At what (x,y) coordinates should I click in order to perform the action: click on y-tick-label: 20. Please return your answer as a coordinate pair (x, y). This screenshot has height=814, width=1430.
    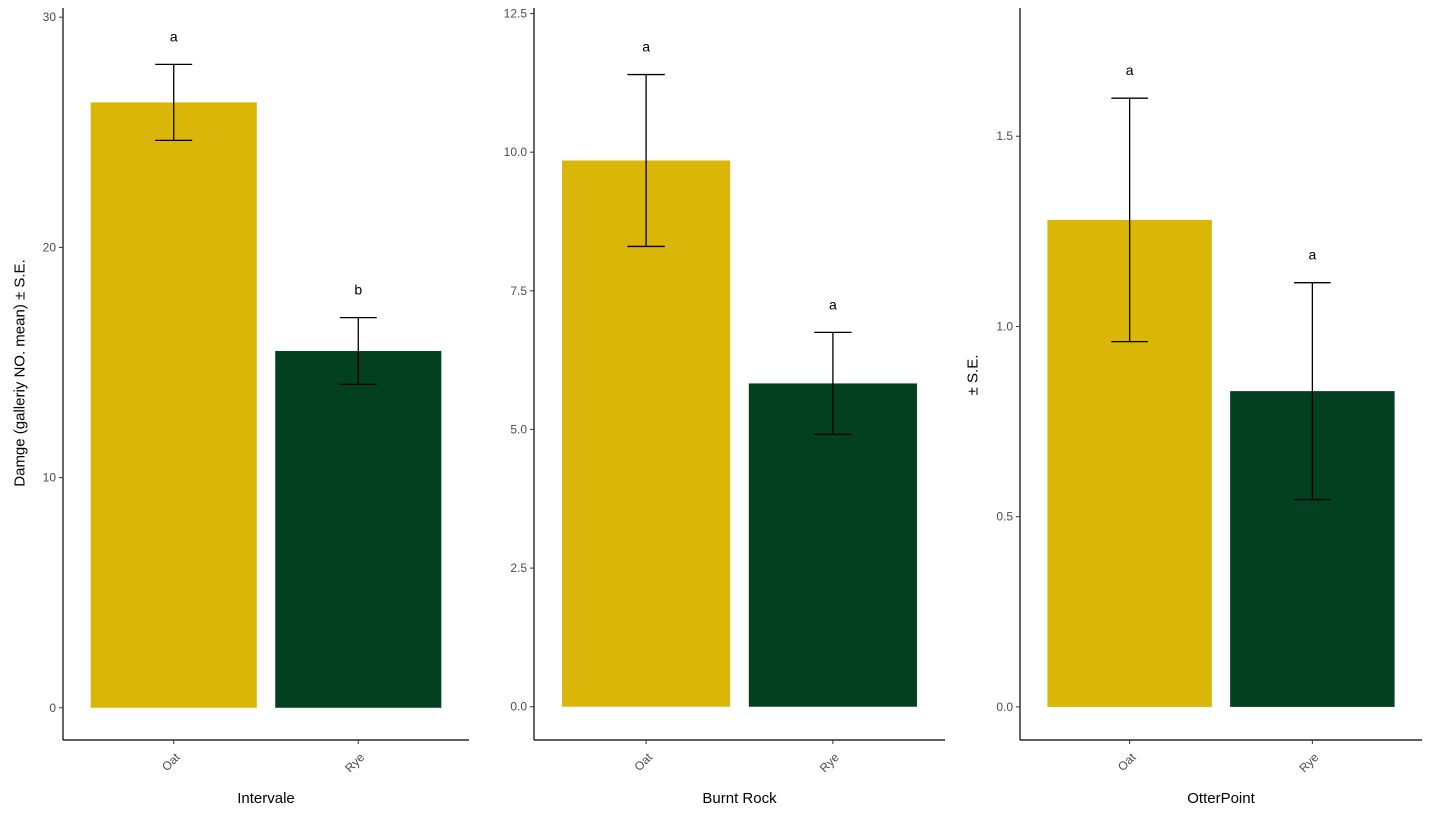
    Looking at the image, I should click on (50, 247).